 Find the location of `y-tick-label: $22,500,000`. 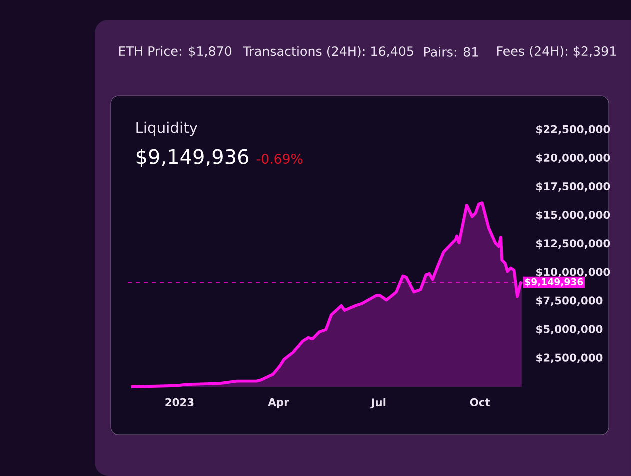

y-tick-label: $22,500,000 is located at coordinates (573, 130).